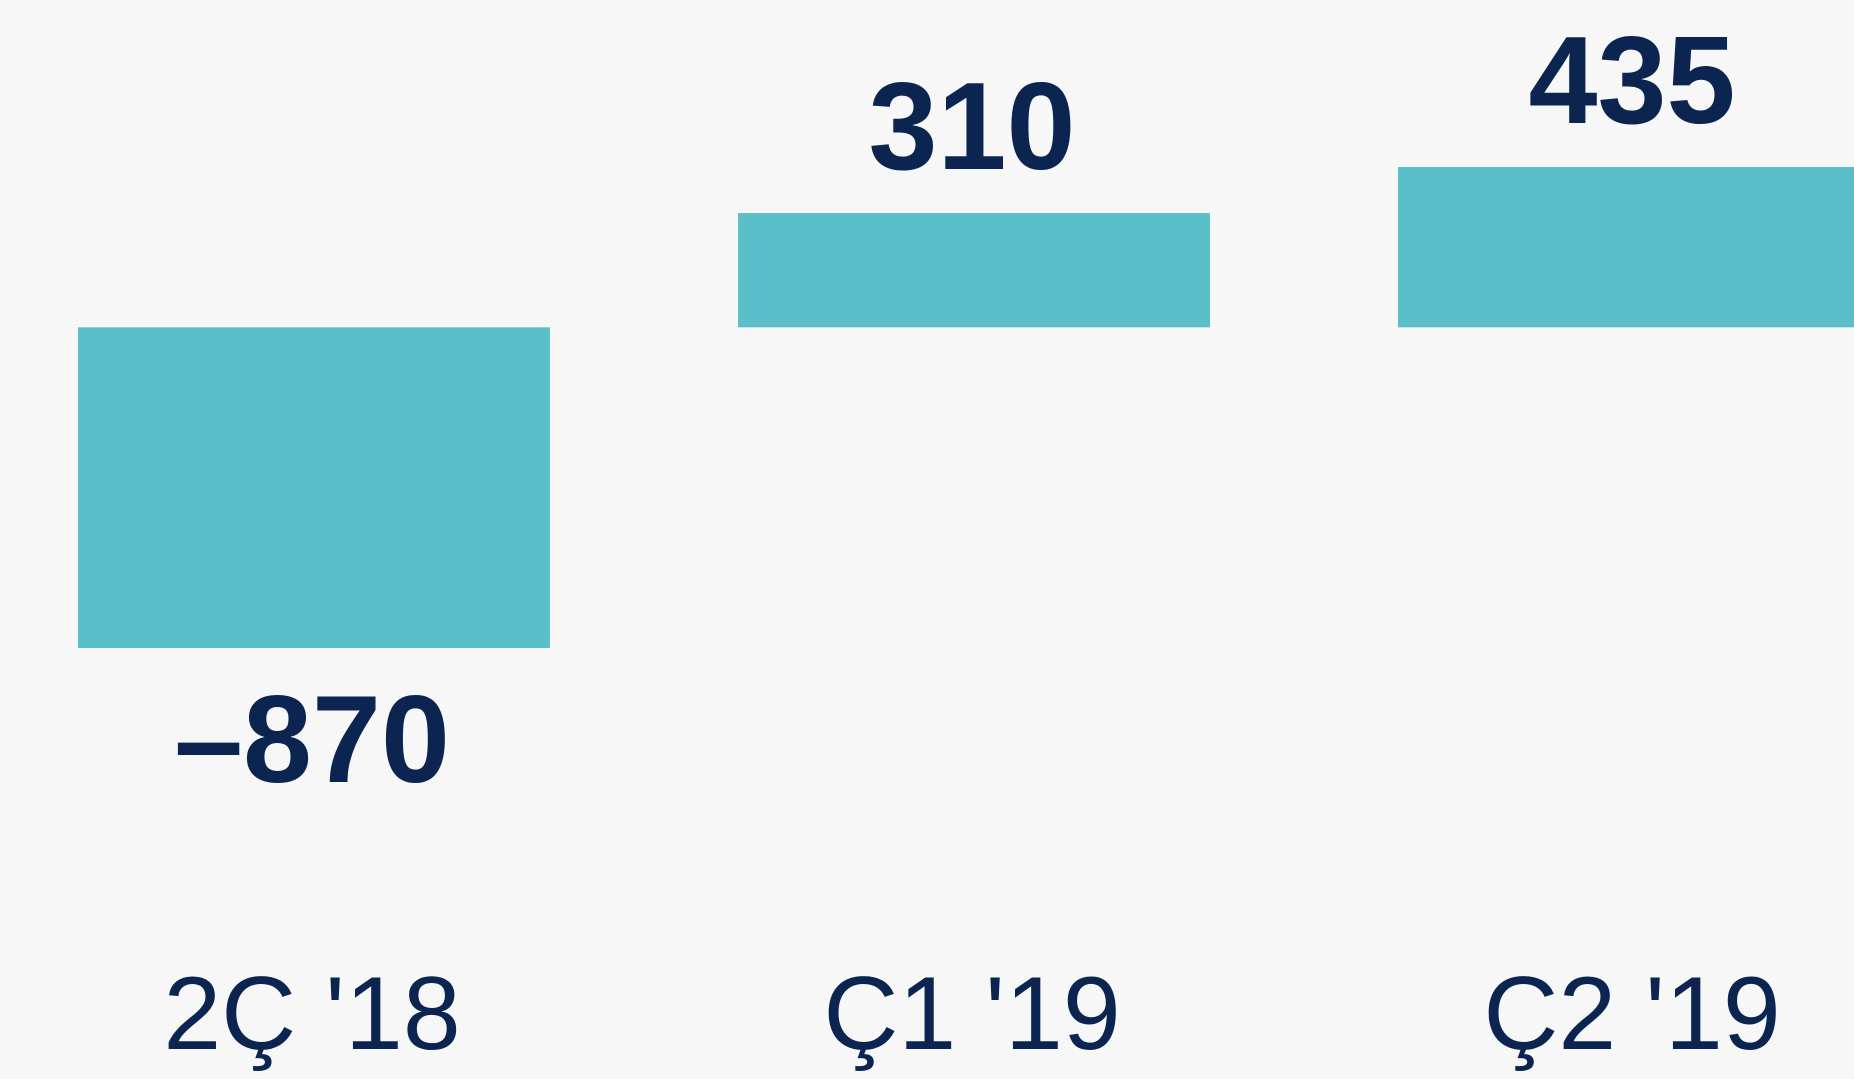 Image resolution: width=1854 pixels, height=1079 pixels. What do you see at coordinates (971, 1014) in the screenshot?
I see `category-label: Ç1 '19` at bounding box center [971, 1014].